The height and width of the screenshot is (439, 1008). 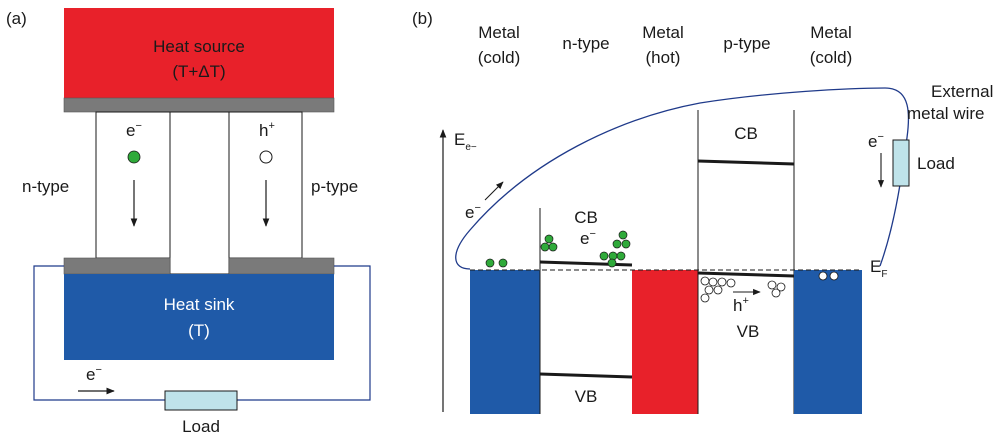 What do you see at coordinates (586, 217) in the screenshot?
I see `n-type-cb-label: CB` at bounding box center [586, 217].